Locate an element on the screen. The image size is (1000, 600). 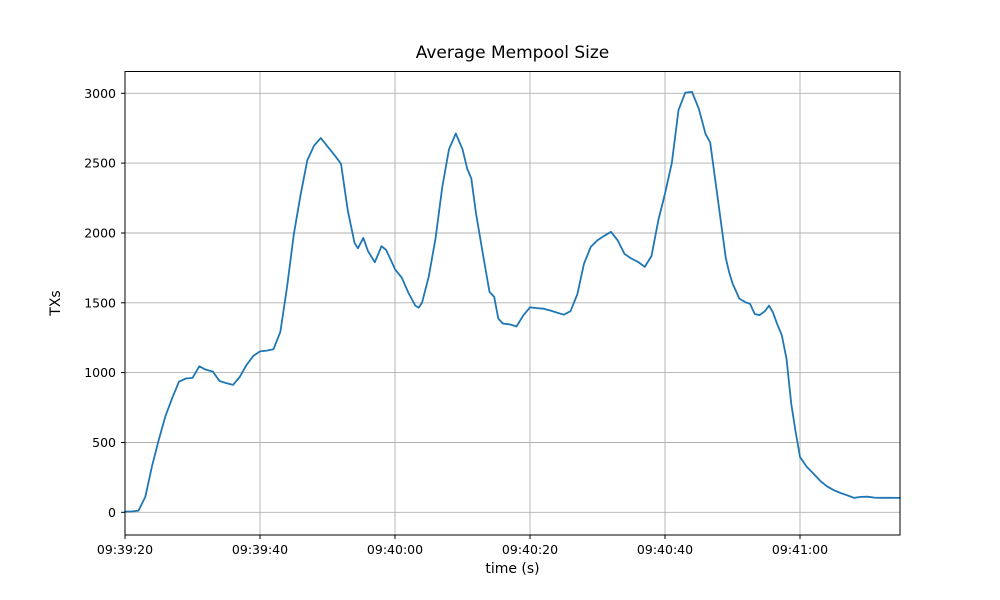
chart-title: Average Mempool Size is located at coordinates (512, 53).